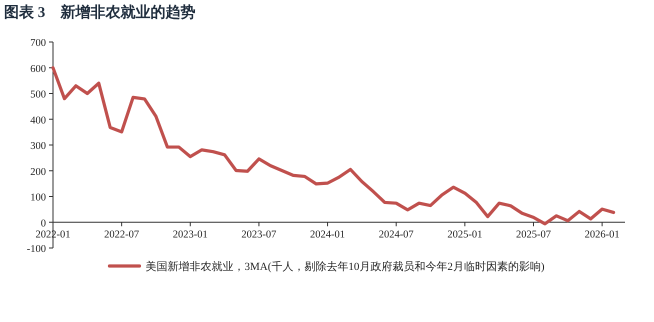 This screenshot has height=322, width=654. Describe the element at coordinates (533, 234) in the screenshot. I see `x-tick-label: 2025-07` at that location.